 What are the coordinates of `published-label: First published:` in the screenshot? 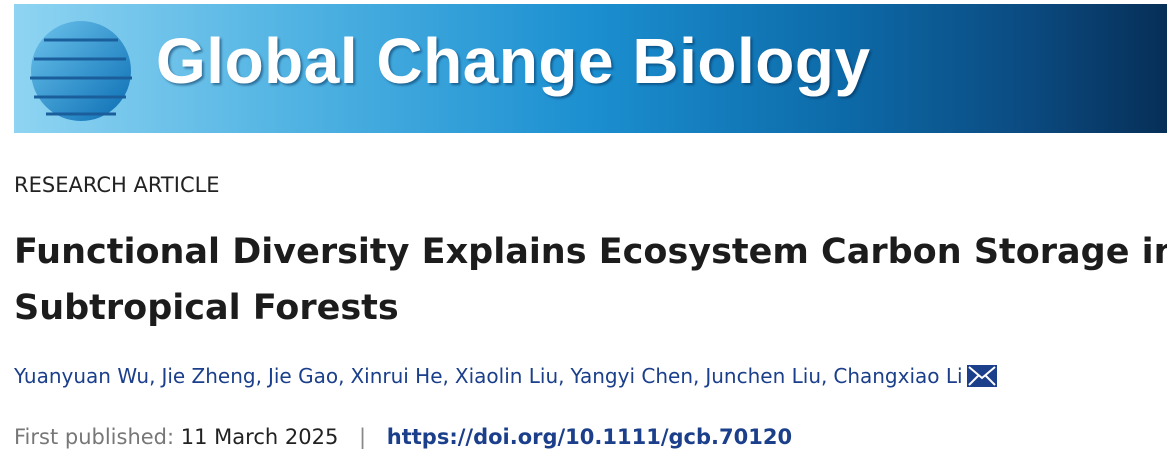 It's located at (94, 437).